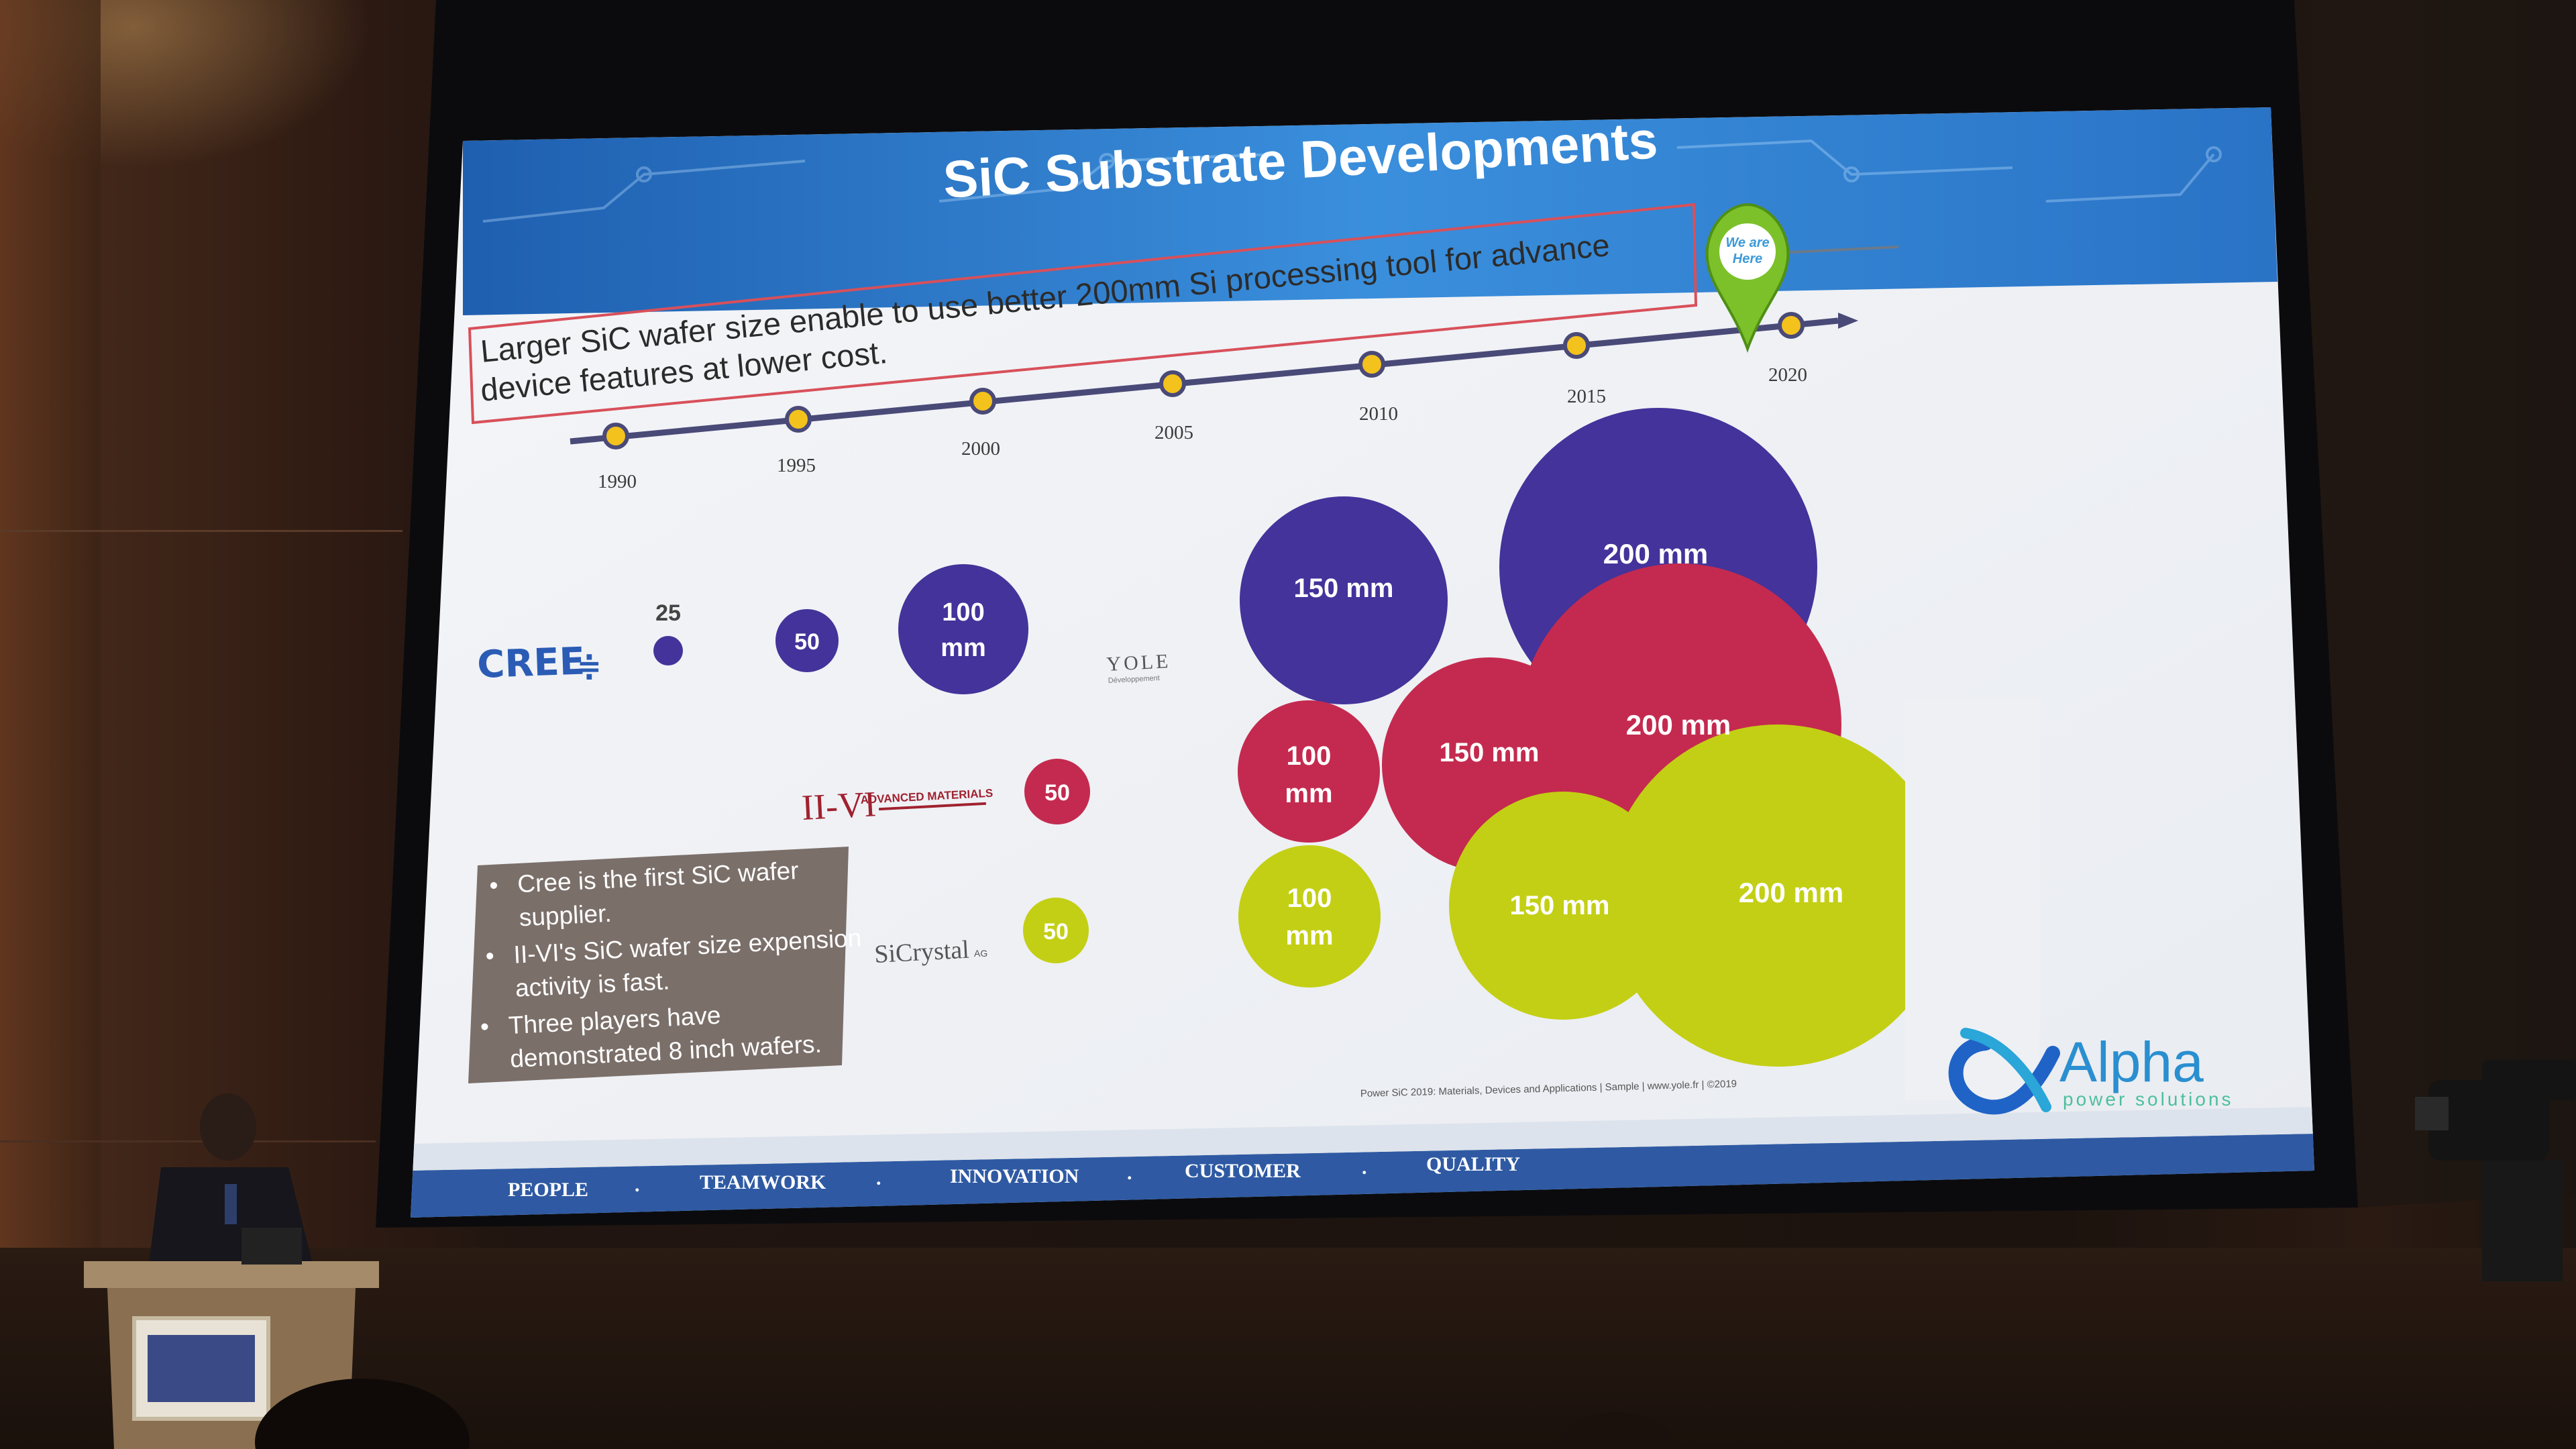  I want to click on sicrystal-wafers, so click(1486, 895).